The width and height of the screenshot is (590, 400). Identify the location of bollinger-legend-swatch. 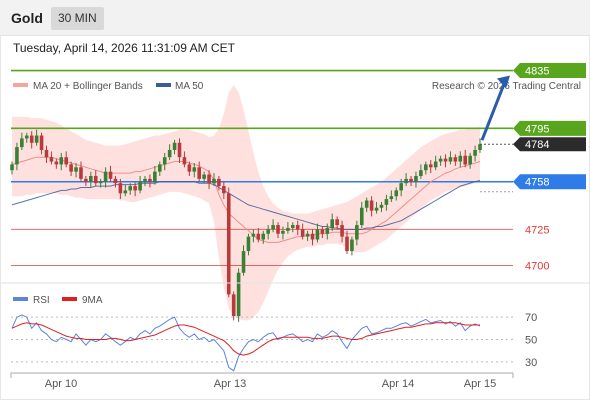
(20, 85).